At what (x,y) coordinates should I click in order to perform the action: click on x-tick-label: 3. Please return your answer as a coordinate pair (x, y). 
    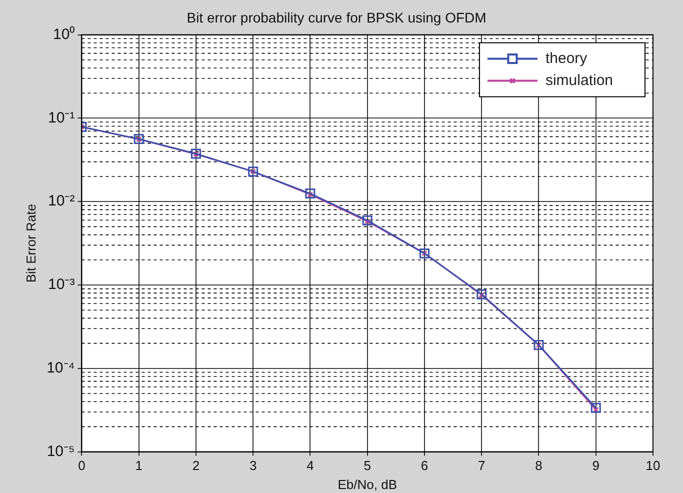
    Looking at the image, I should click on (253, 466).